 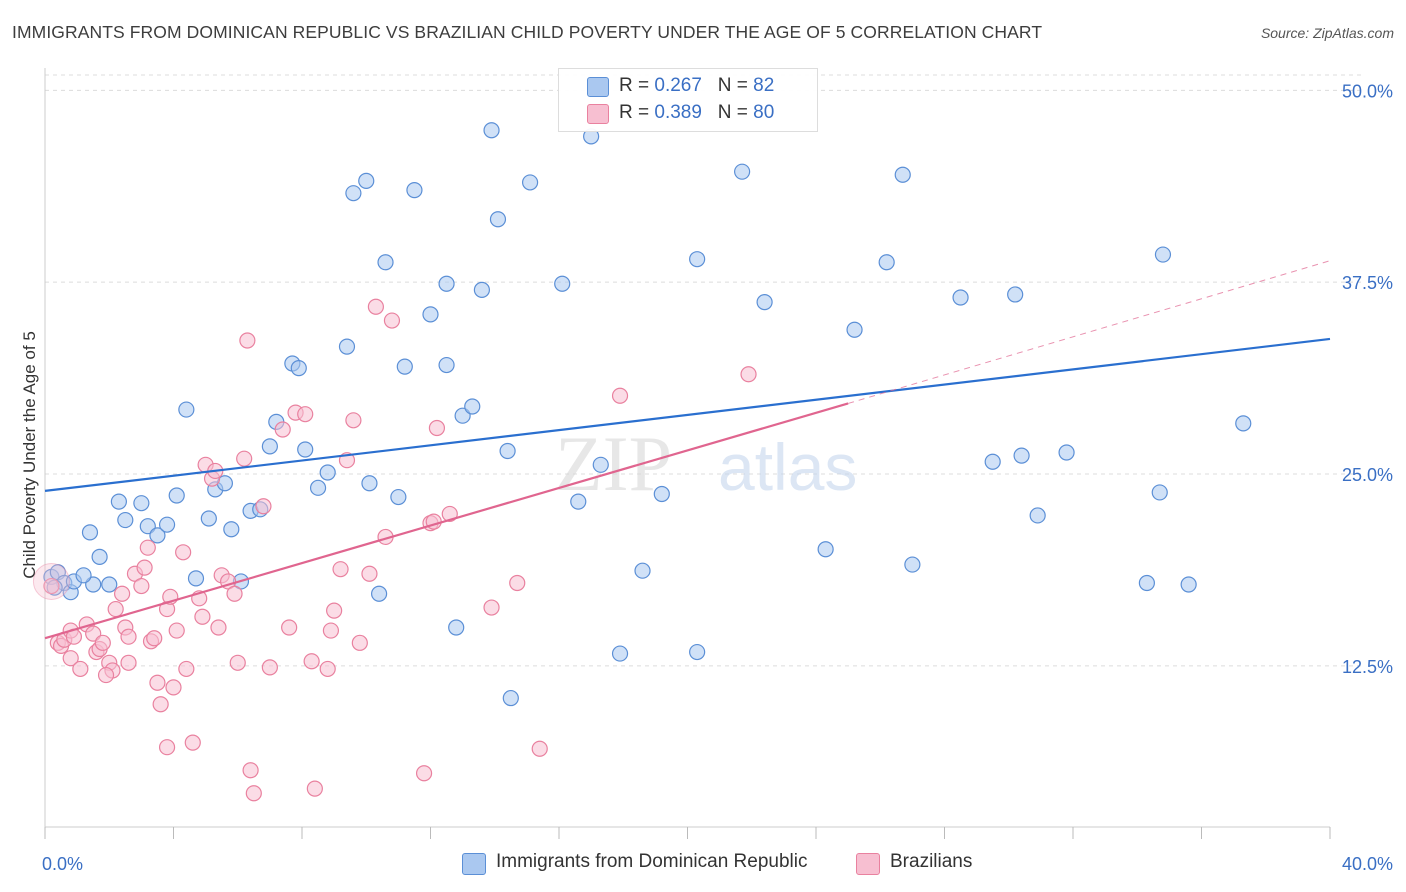 What do you see at coordinates (1367, 475) in the screenshot?
I see `y-tick-label: 25.0%` at bounding box center [1367, 475].